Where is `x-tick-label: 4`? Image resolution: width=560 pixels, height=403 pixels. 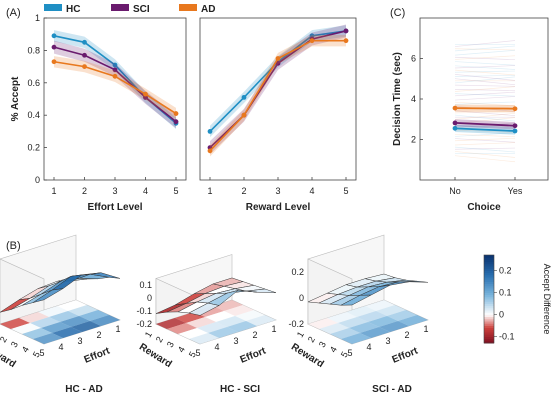 x-tick-label: 4 is located at coordinates (311, 191).